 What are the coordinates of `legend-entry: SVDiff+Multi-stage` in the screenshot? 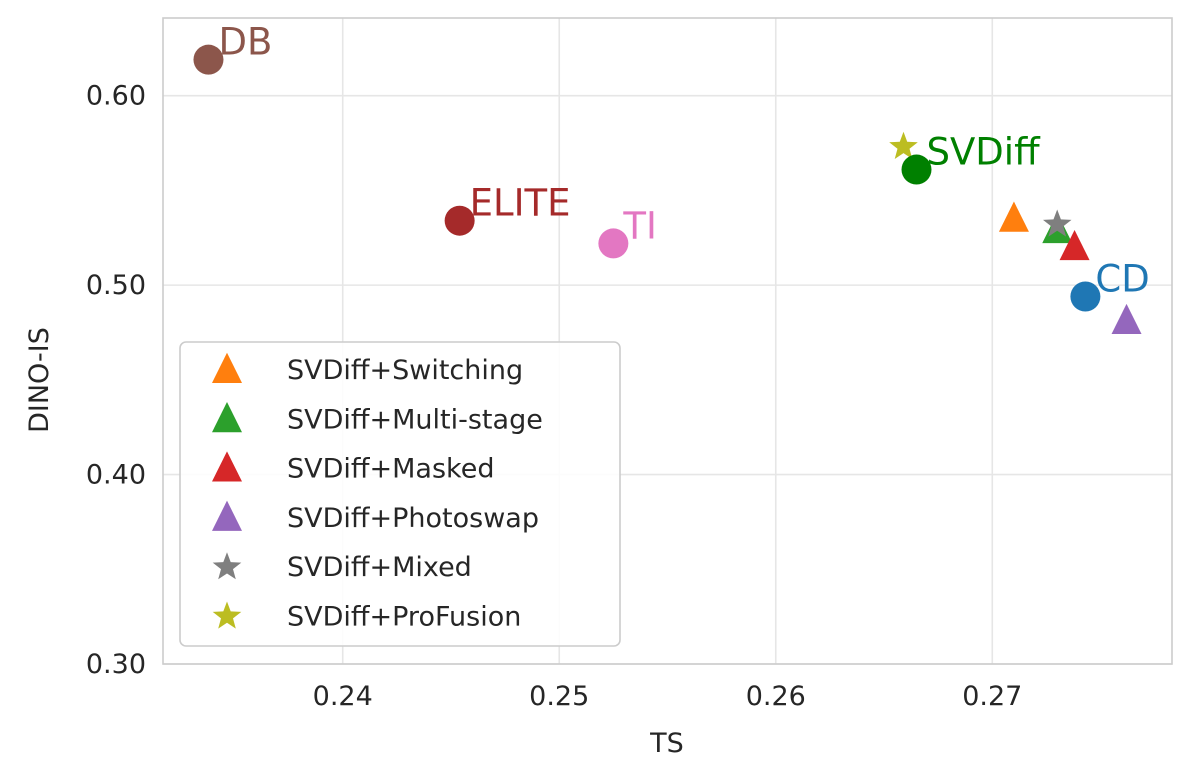 It's located at (415, 419).